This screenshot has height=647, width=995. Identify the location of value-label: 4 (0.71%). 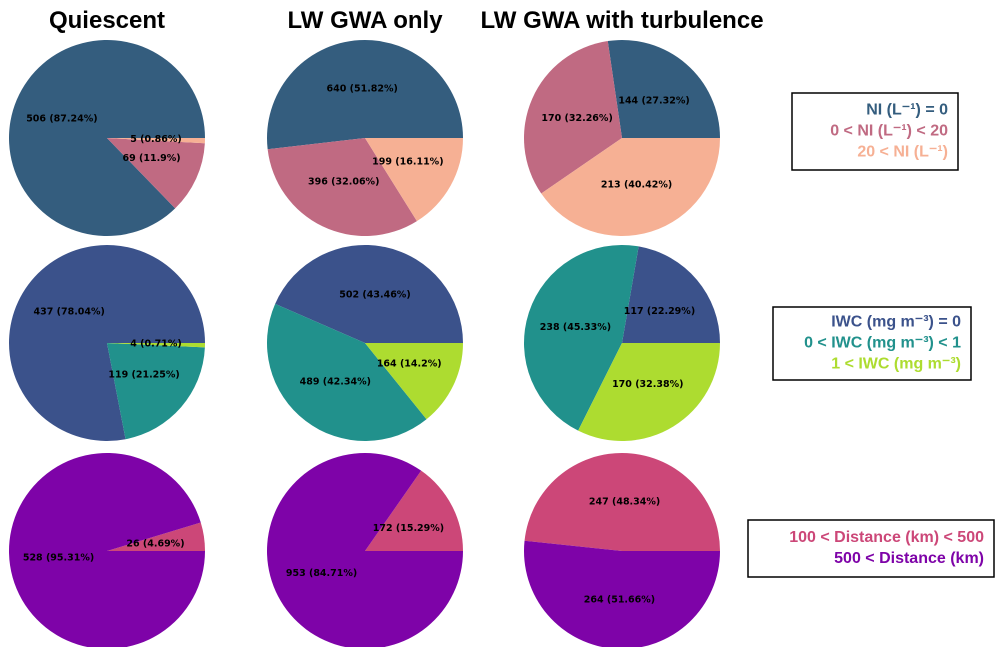
(156, 344).